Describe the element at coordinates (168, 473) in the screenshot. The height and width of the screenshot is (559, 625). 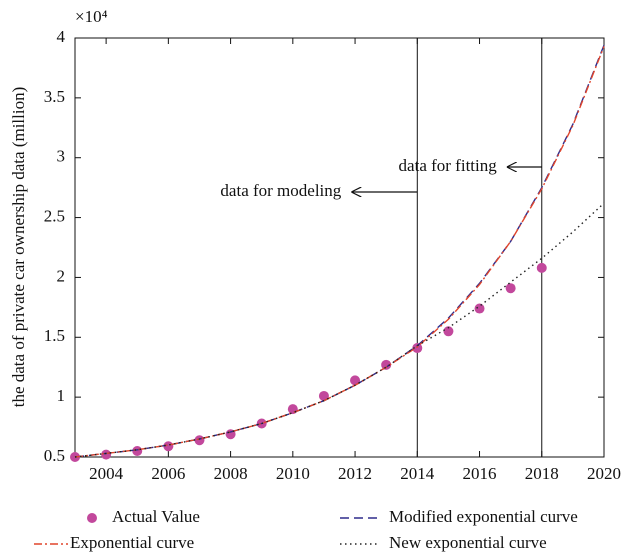
I see `x-tick-label: 2006` at that location.